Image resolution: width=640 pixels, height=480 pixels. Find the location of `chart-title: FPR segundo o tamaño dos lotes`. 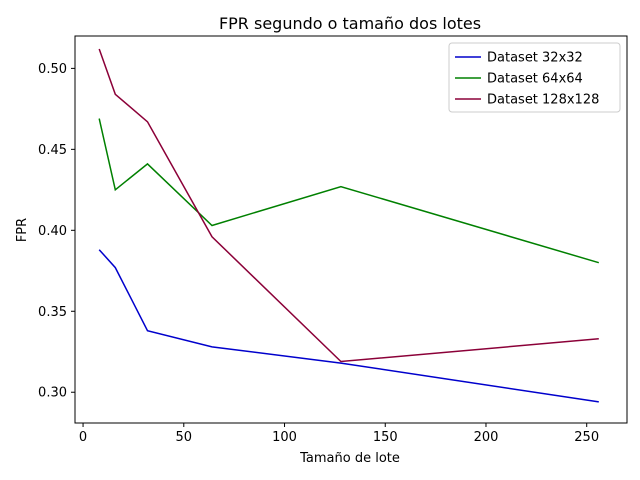

chart-title: FPR segundo o tamaño dos lotes is located at coordinates (350, 23).